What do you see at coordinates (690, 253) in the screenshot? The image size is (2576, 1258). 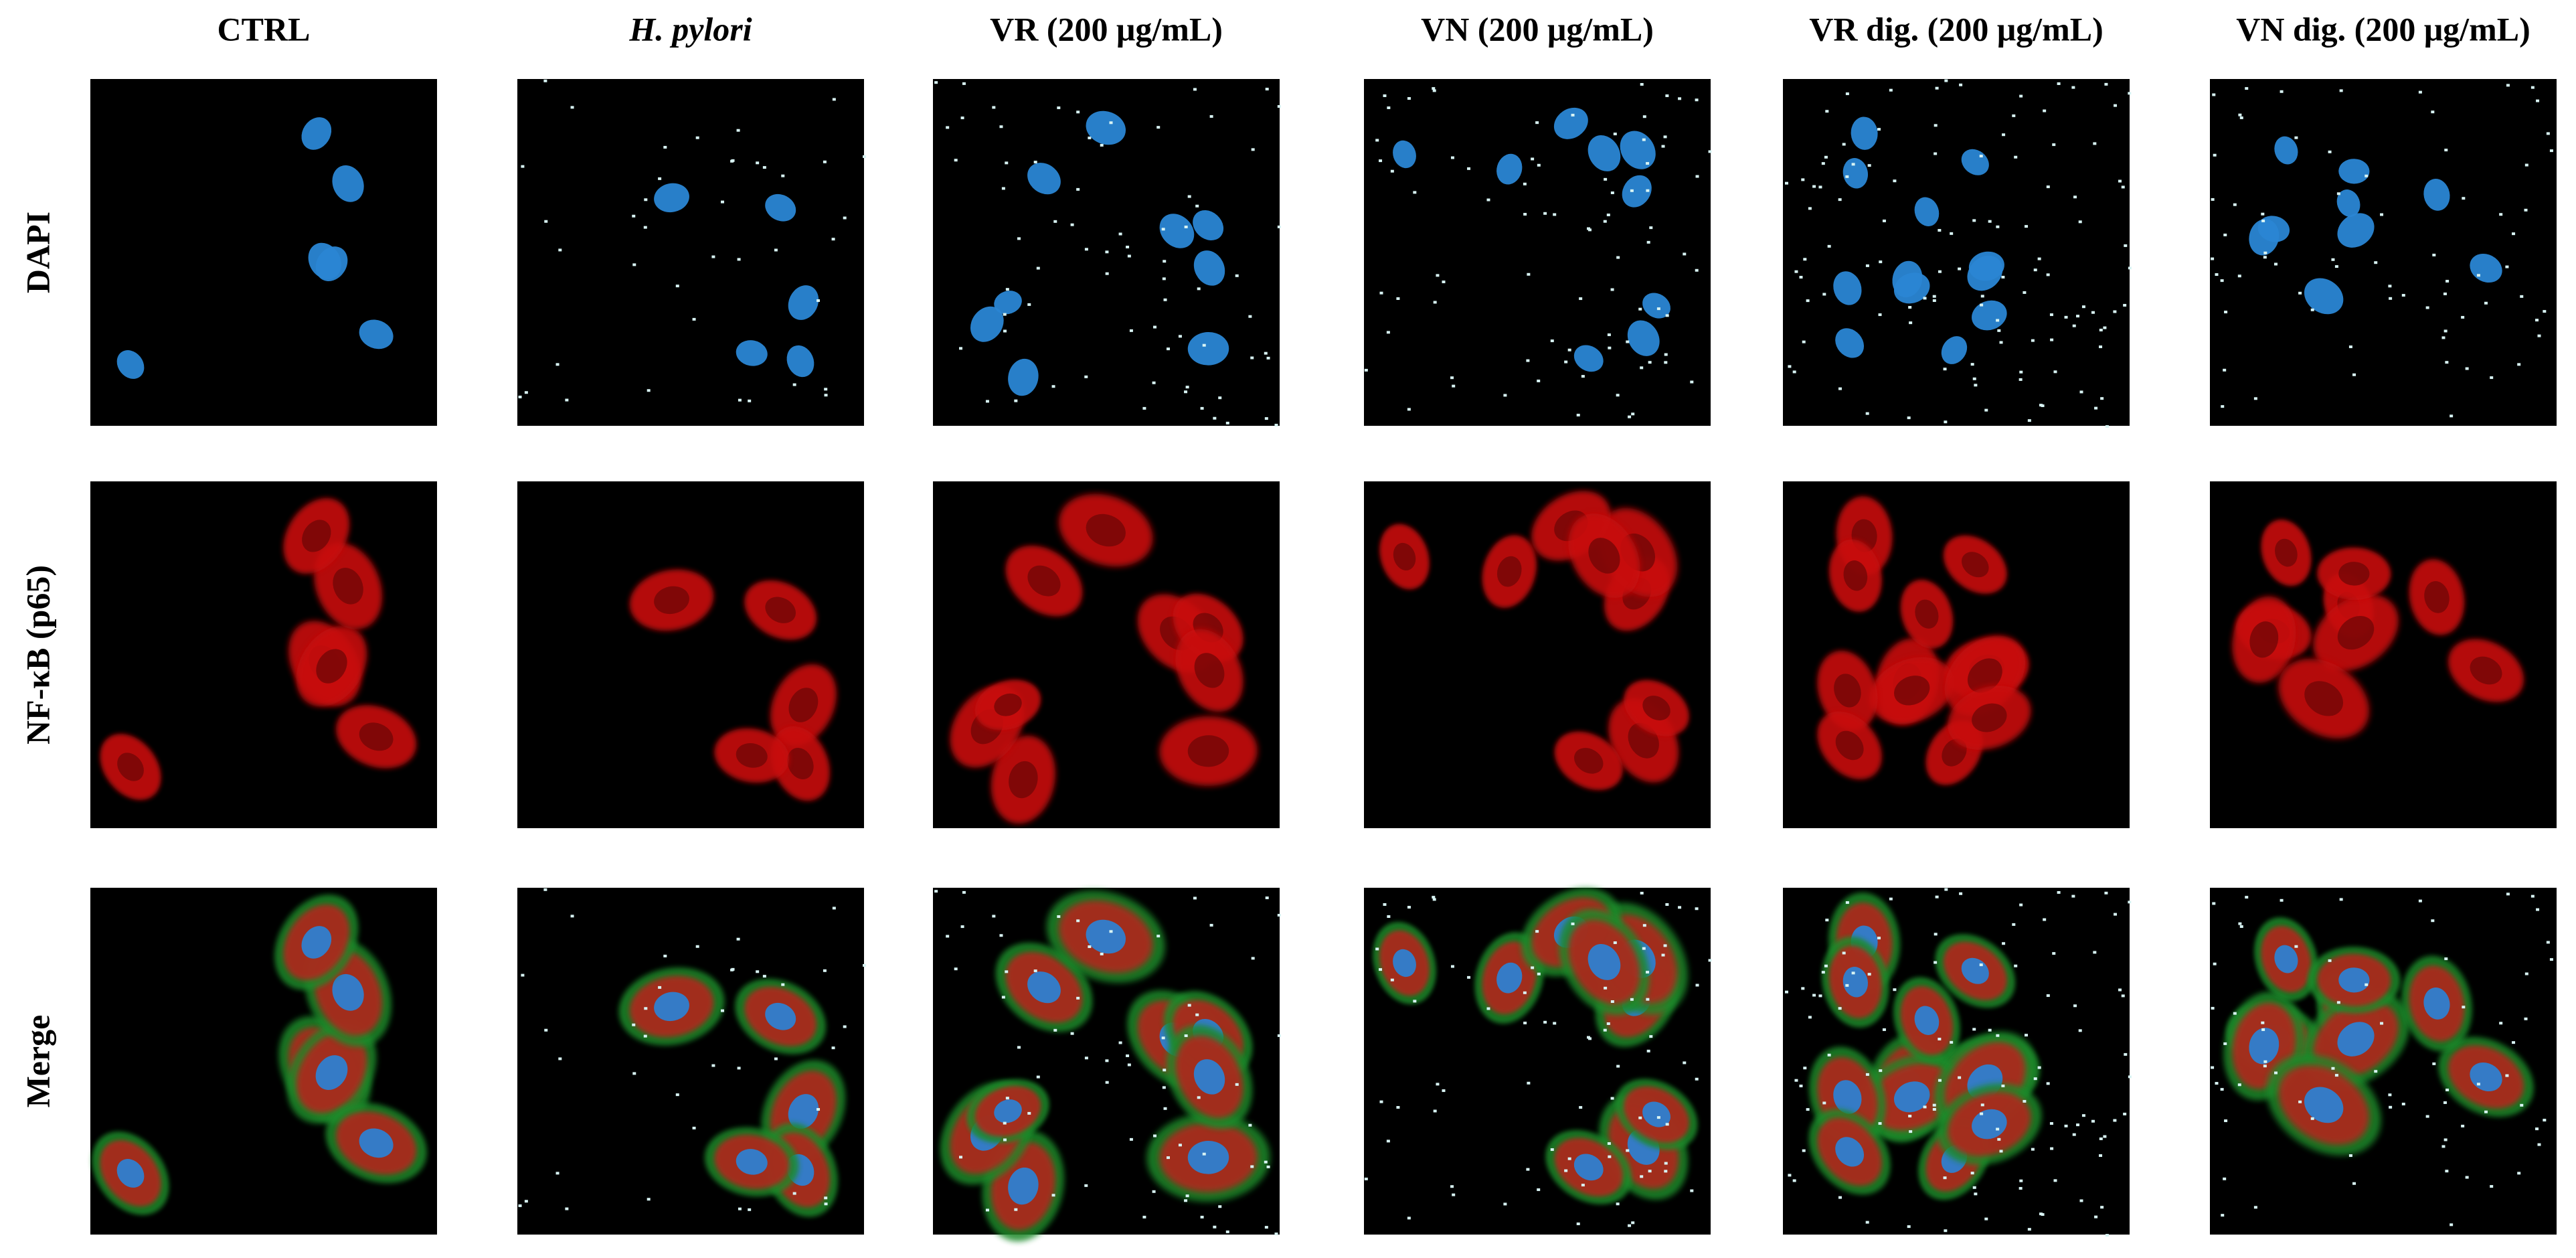 I see `panel-background` at bounding box center [690, 253].